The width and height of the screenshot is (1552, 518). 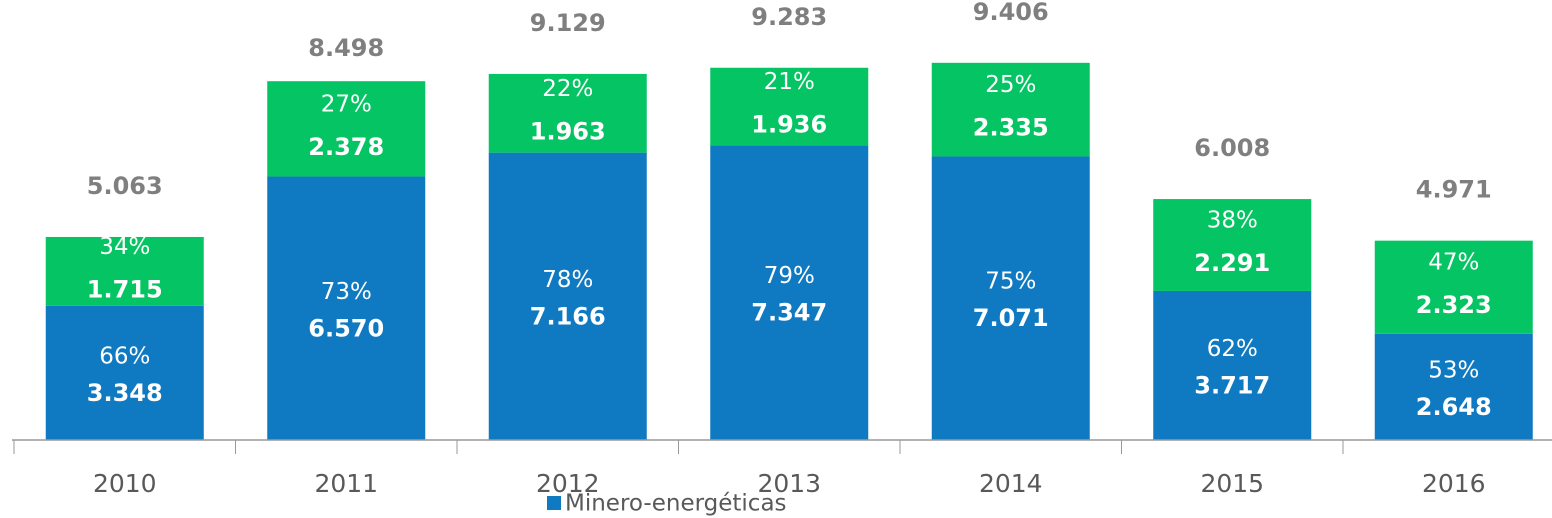 What do you see at coordinates (1453, 263) in the screenshot?
I see `percent-label: 47%` at bounding box center [1453, 263].